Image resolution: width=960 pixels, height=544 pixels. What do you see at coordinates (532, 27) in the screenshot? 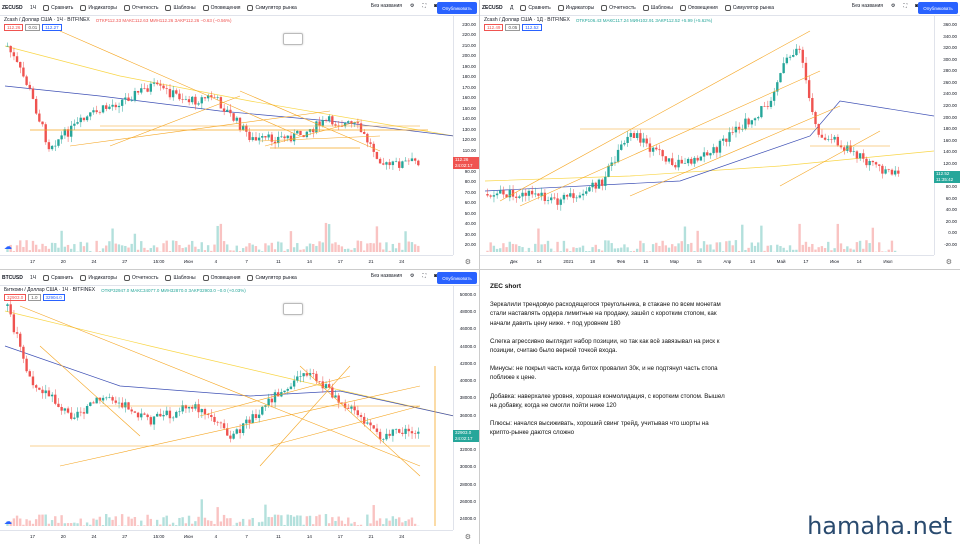
I see `buy-price: 112.52` at bounding box center [532, 27].